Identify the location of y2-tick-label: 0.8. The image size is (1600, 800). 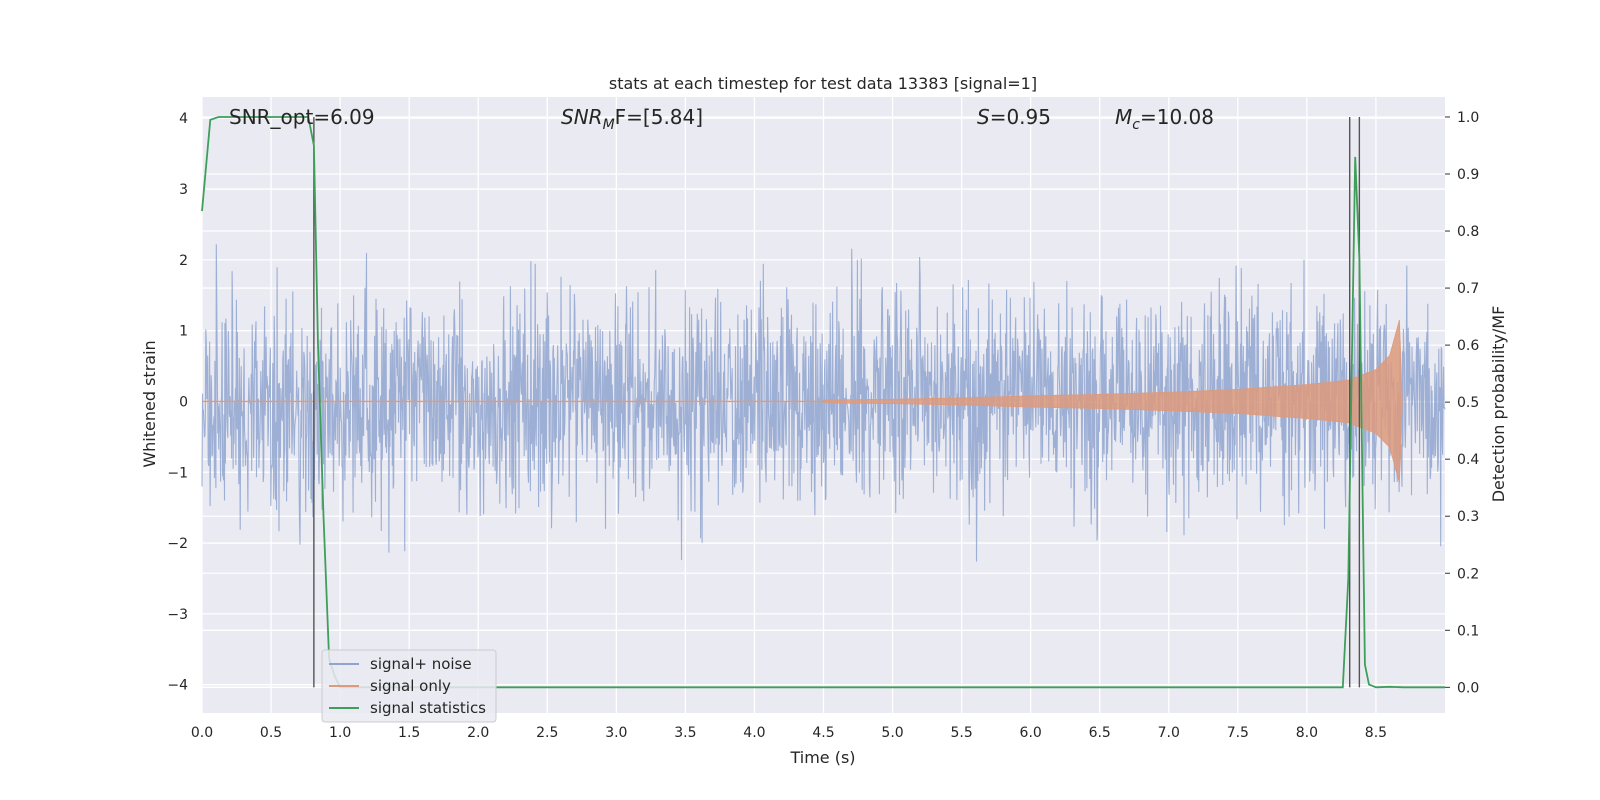
(1468, 232).